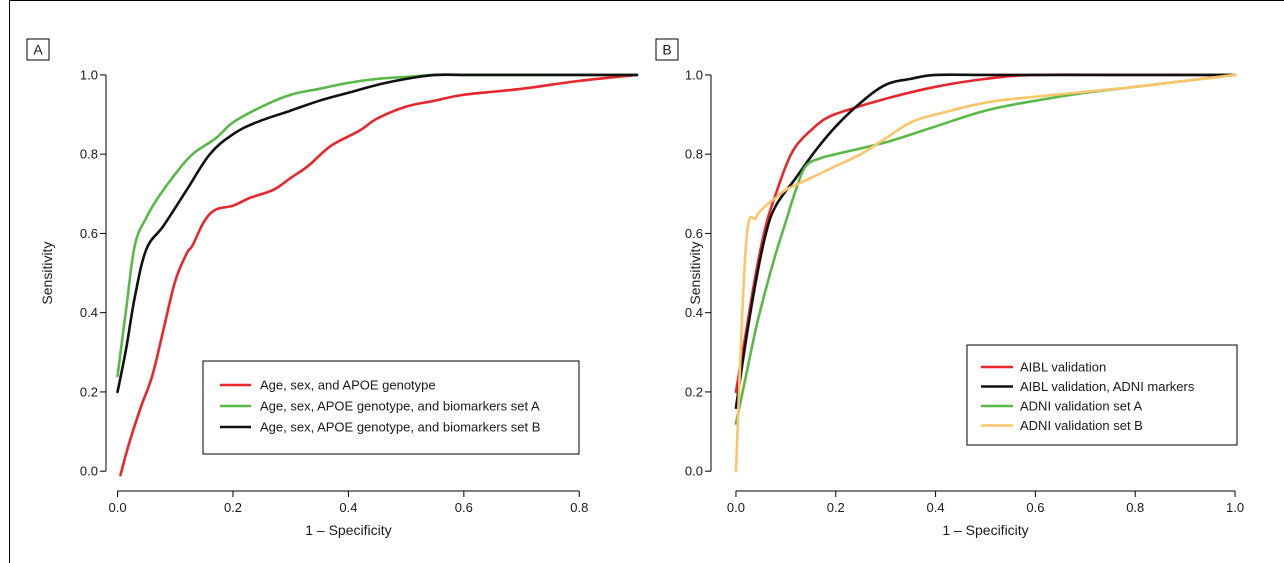 This screenshot has width=1284, height=563. Describe the element at coordinates (1235, 507) in the screenshot. I see `x-tick-label: 1.0` at that location.